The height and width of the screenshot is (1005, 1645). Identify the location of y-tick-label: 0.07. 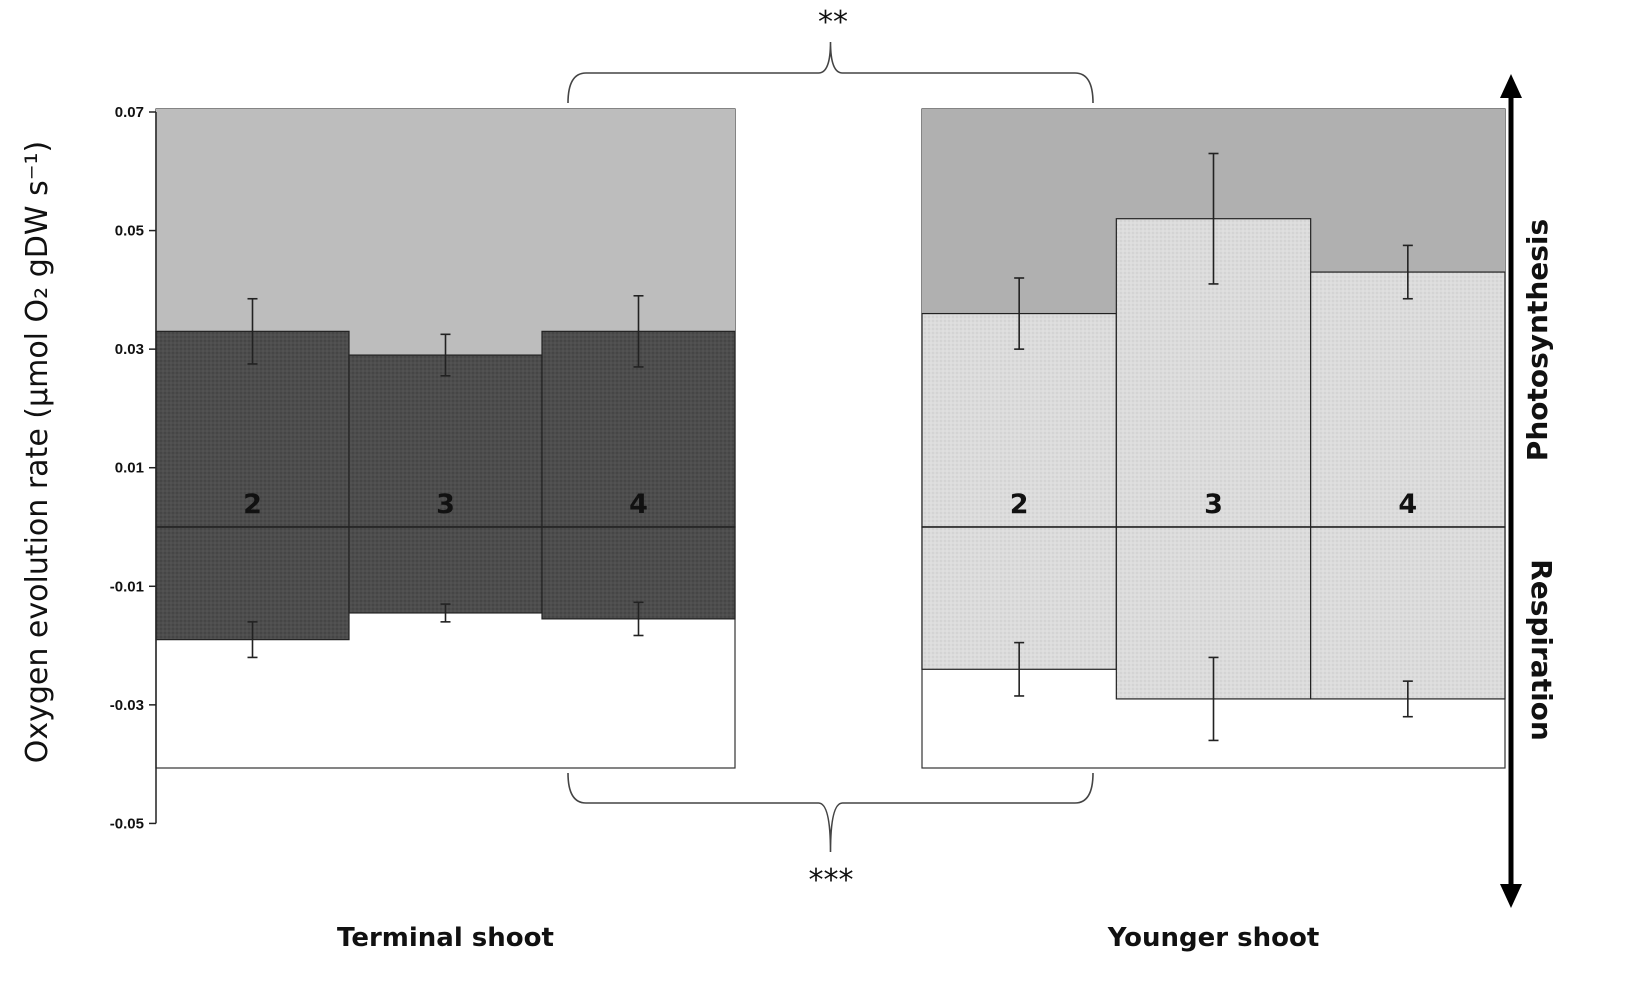
(129, 112).